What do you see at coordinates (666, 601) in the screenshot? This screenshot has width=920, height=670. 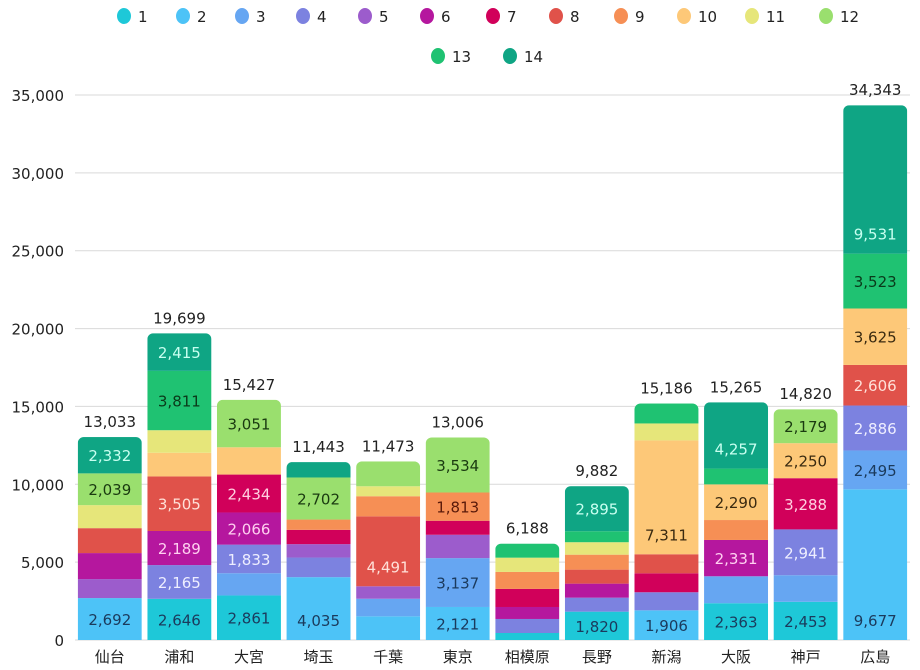 I see `bar-segment-新潟-series-4` at bounding box center [666, 601].